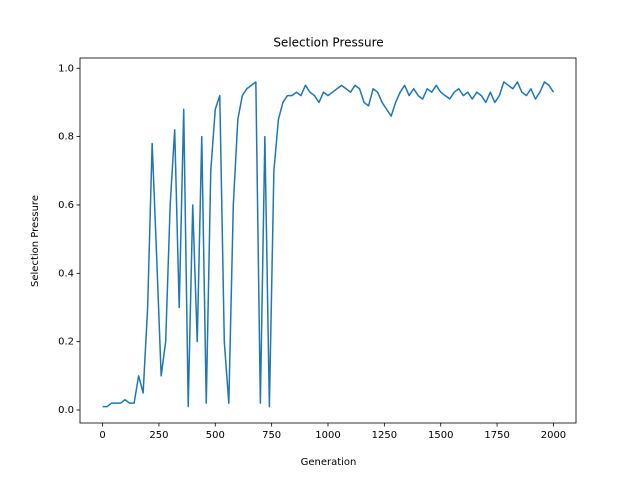 The width and height of the screenshot is (640, 484). Describe the element at coordinates (66, 205) in the screenshot. I see `y-tick-label: 0.6` at that location.